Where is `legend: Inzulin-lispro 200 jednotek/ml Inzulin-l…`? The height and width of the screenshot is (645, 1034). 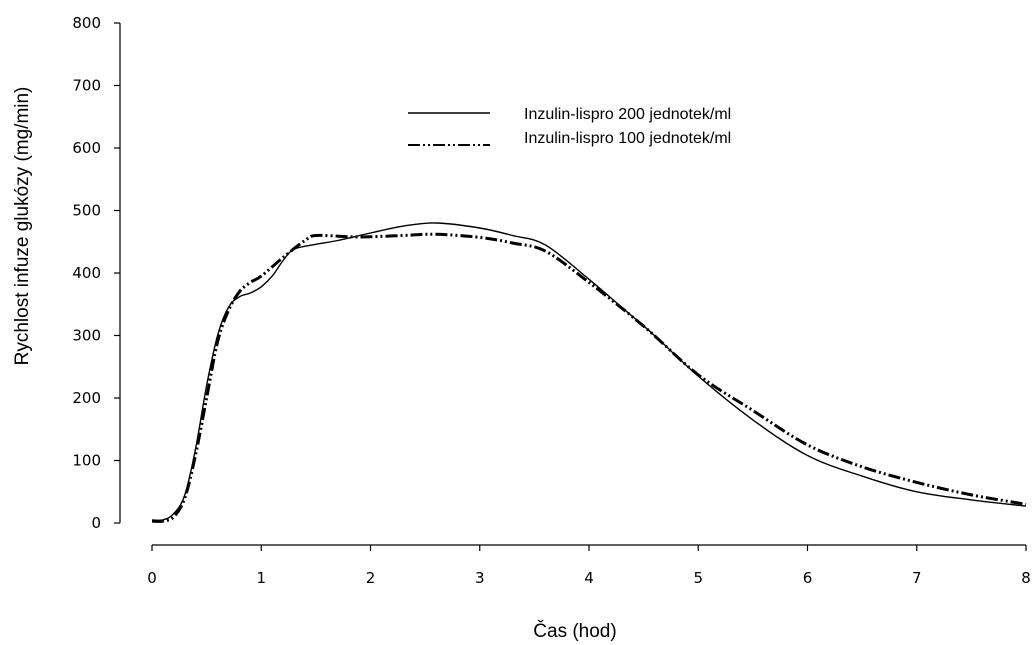
legend: Inzulin-lispro 200 jednotek/ml Inzulin-l… is located at coordinates (569, 126).